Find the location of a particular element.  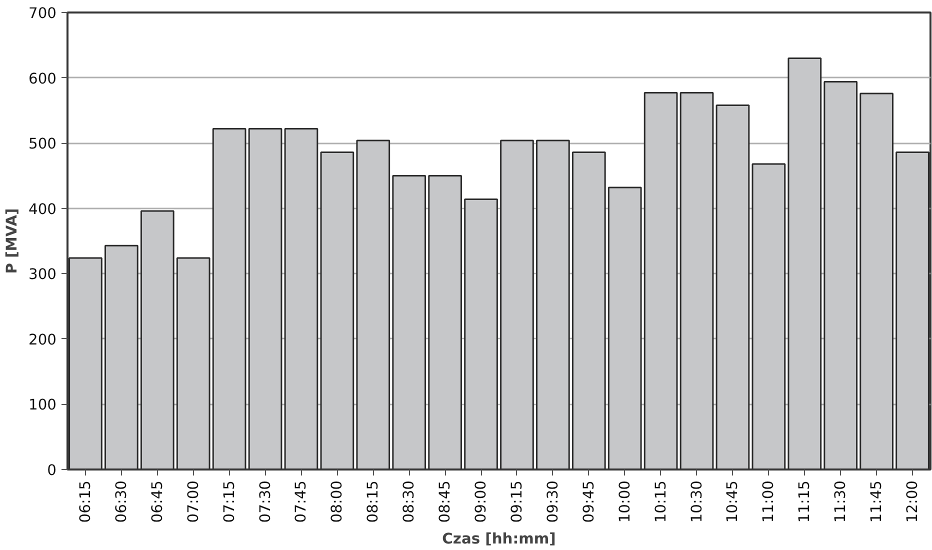

x-tick-label: 12:00 is located at coordinates (913, 501).